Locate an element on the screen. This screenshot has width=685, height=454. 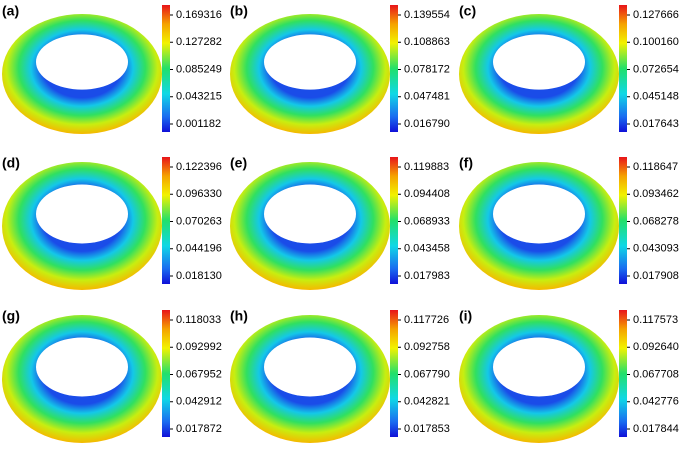
colorbar-label: 0.047481 is located at coordinates (427, 97).